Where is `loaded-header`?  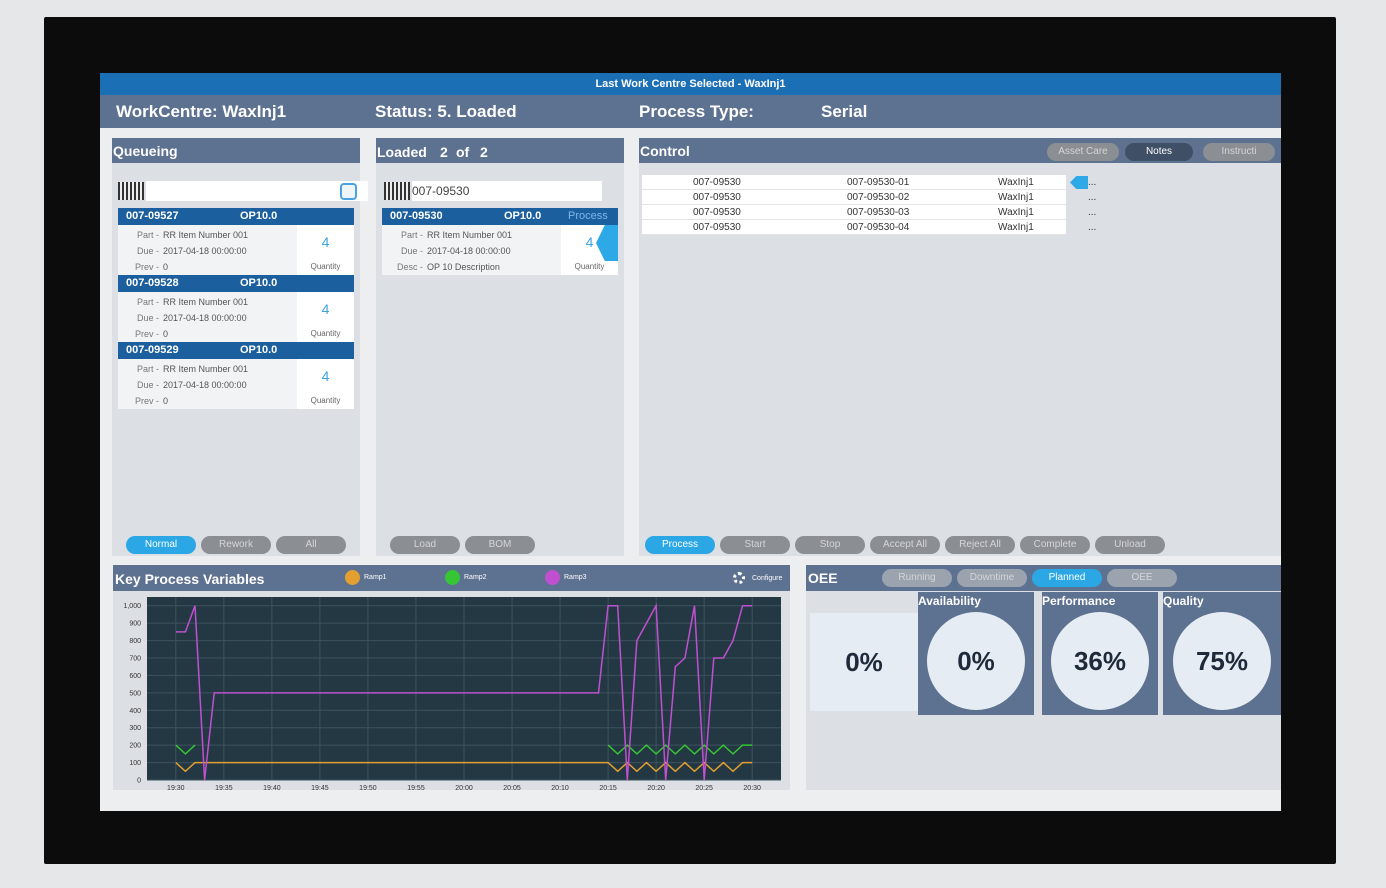 loaded-header is located at coordinates (500, 150).